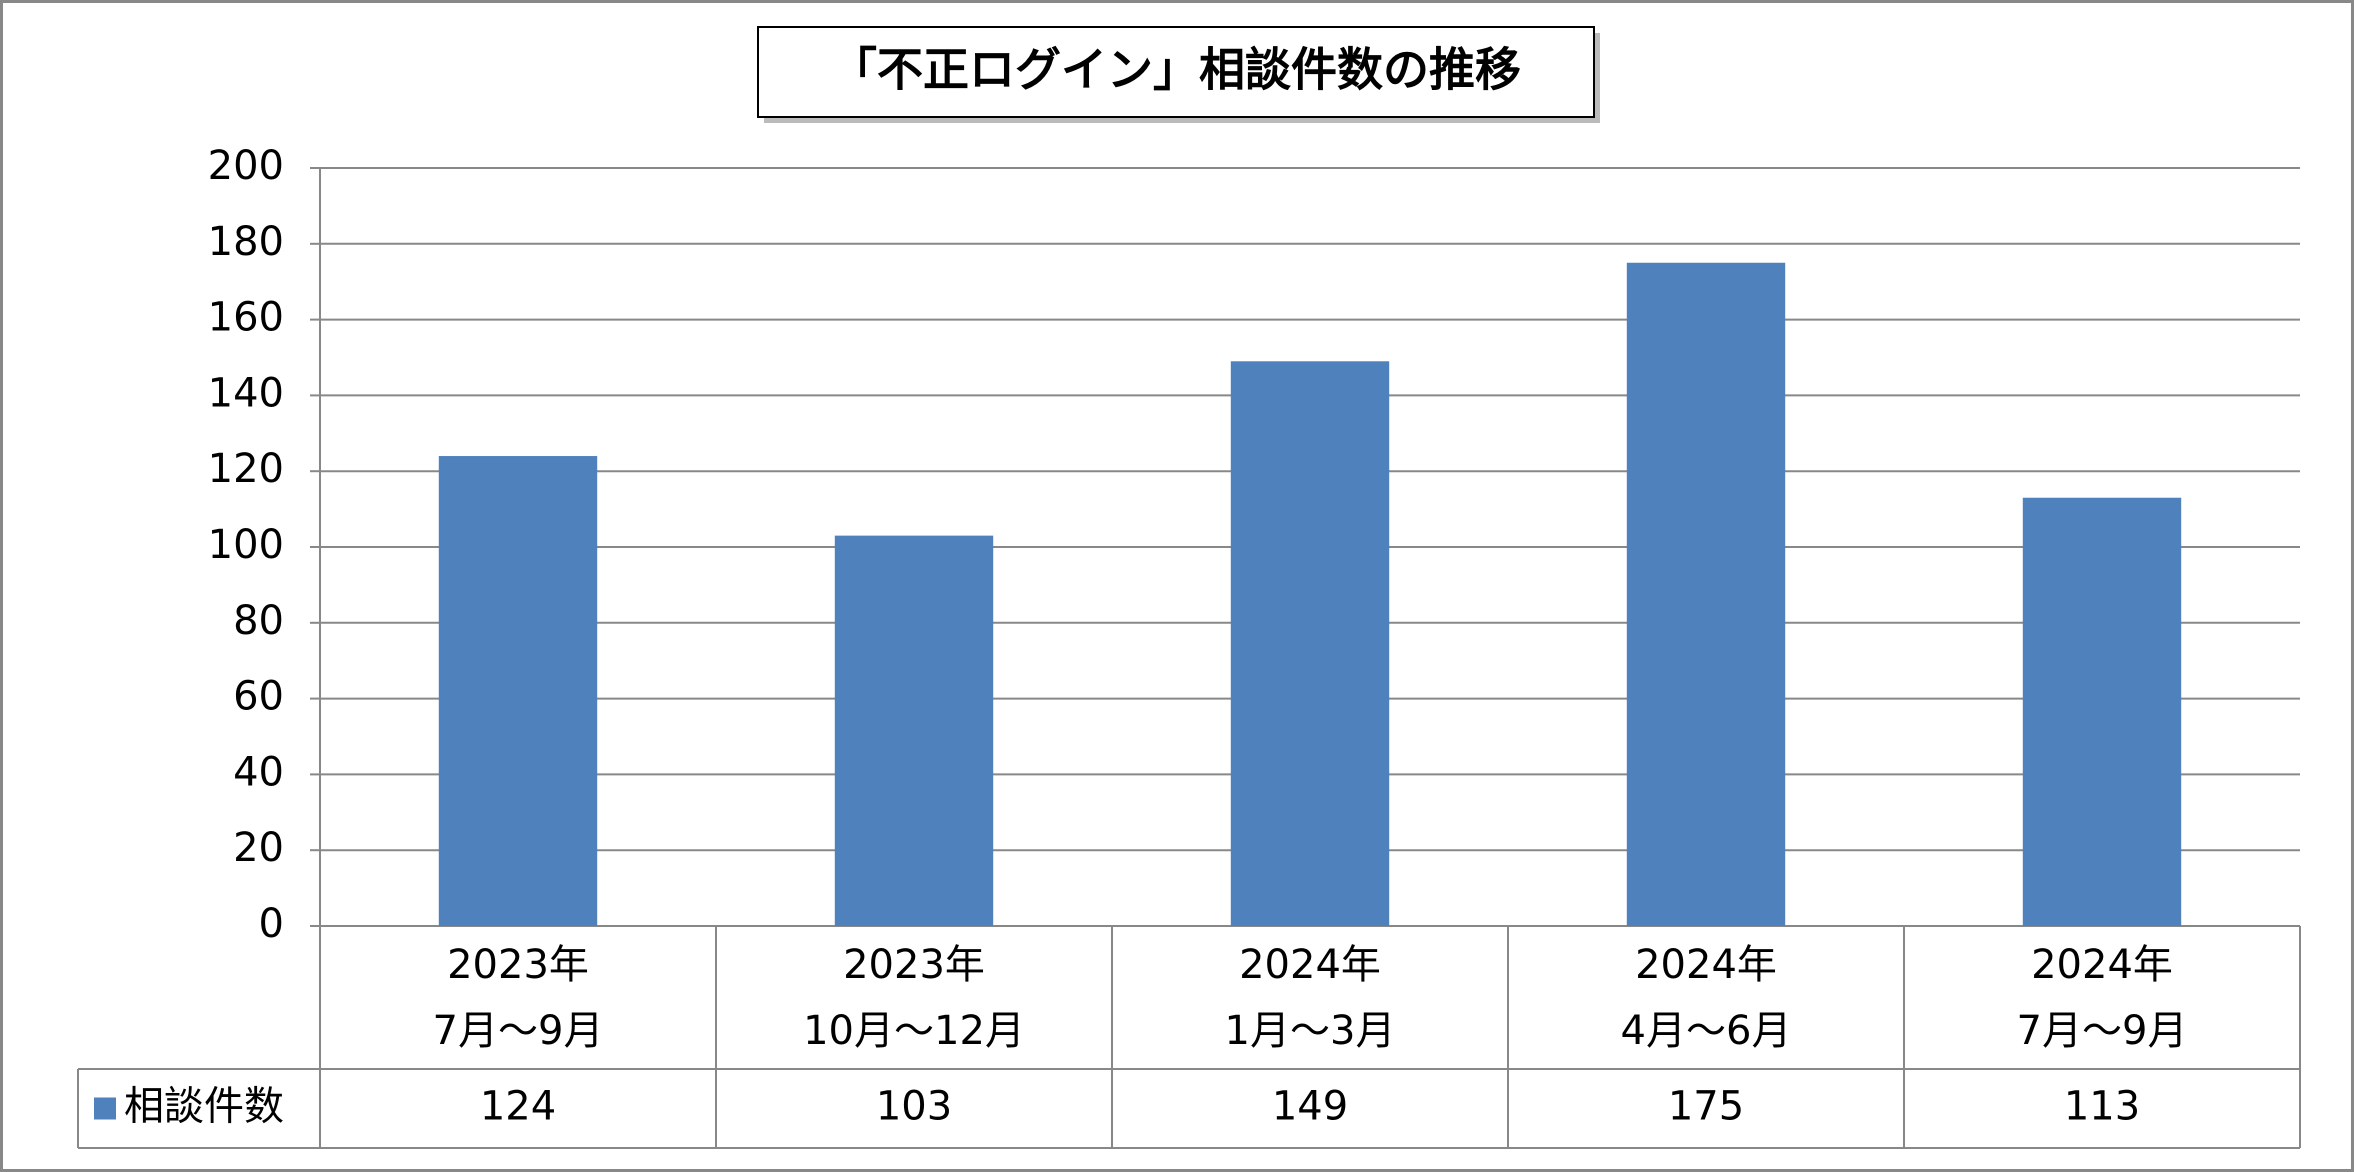  Describe the element at coordinates (246, 545) in the screenshot. I see `y-tick-label: 100` at that location.